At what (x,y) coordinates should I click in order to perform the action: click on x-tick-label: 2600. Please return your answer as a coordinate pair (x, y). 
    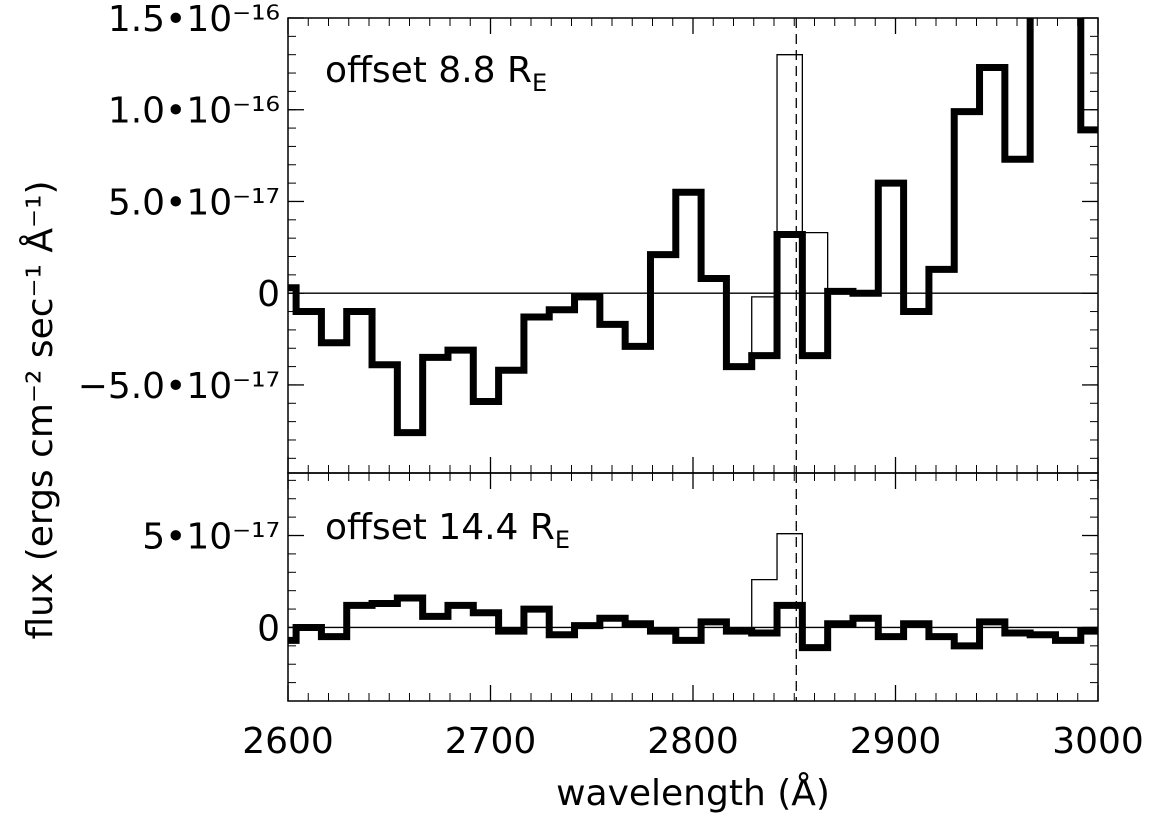
    Looking at the image, I should click on (288, 741).